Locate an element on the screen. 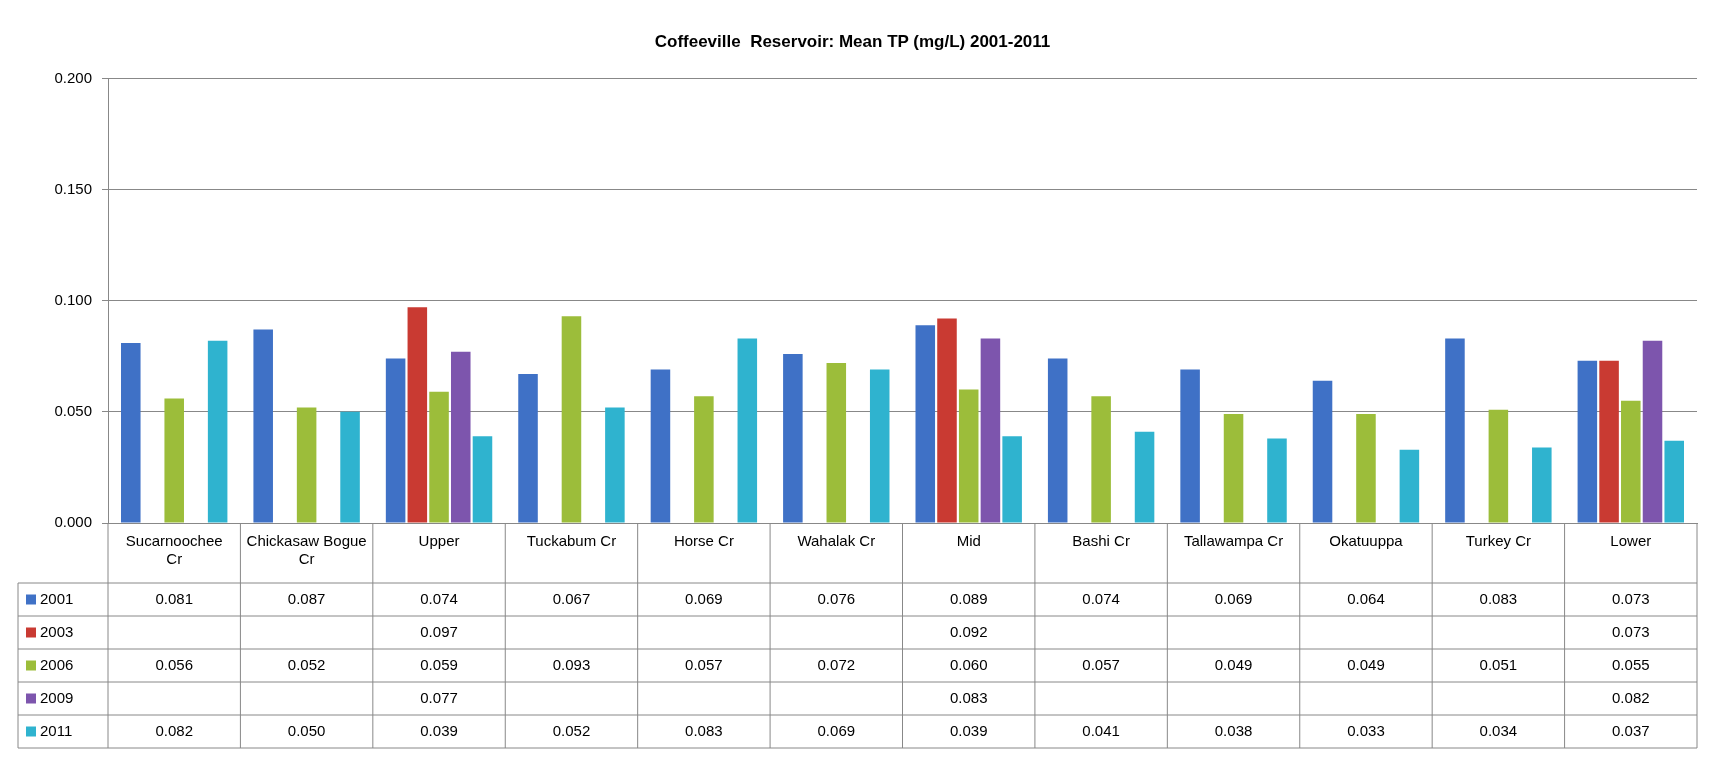 This screenshot has width=1711, height=764. data-label: 0.093 is located at coordinates (571, 664).